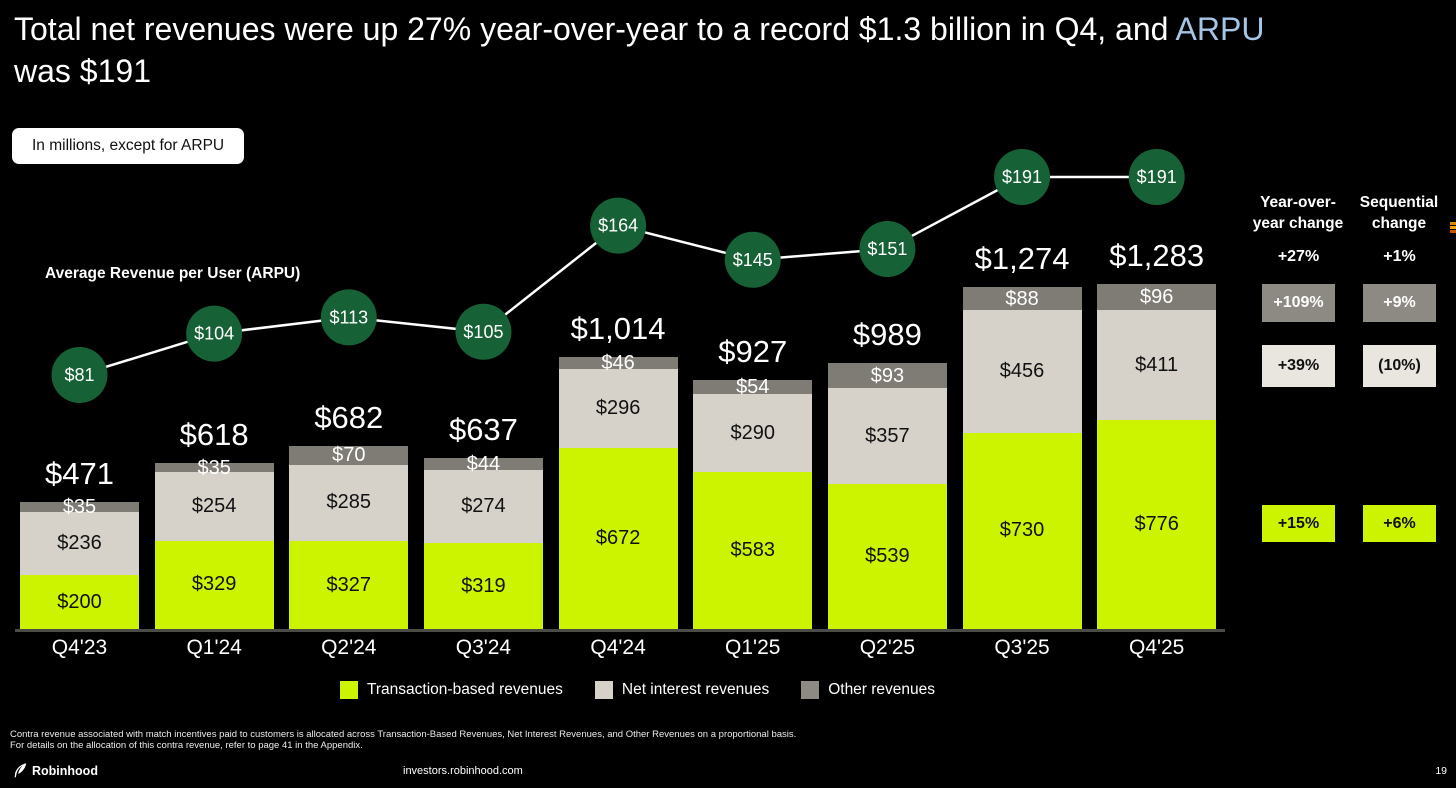 This screenshot has height=788, width=1456. I want to click on segment-transaction: $327, so click(349, 585).